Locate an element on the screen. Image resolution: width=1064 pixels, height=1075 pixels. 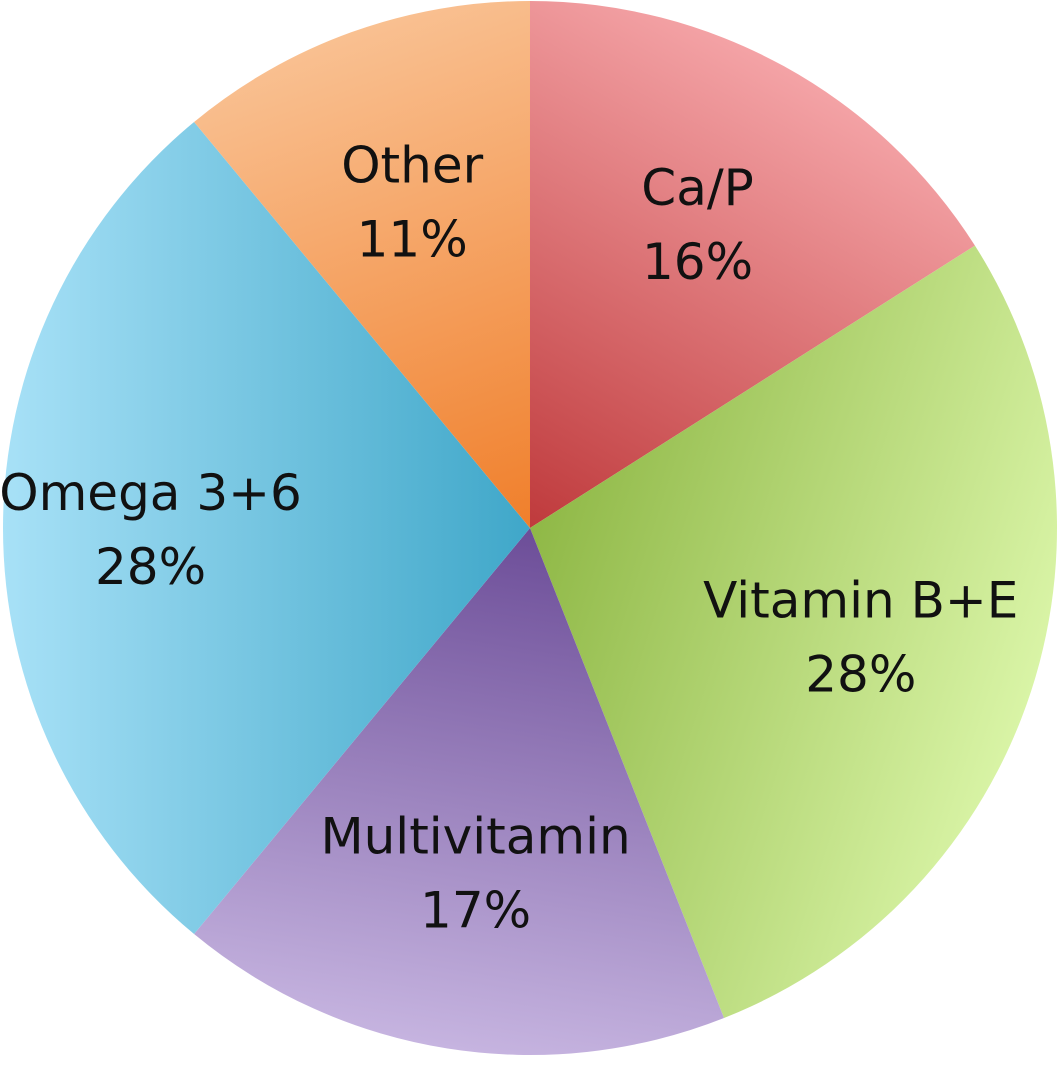
slice-label: Multivitamin 17% is located at coordinates (475, 874).